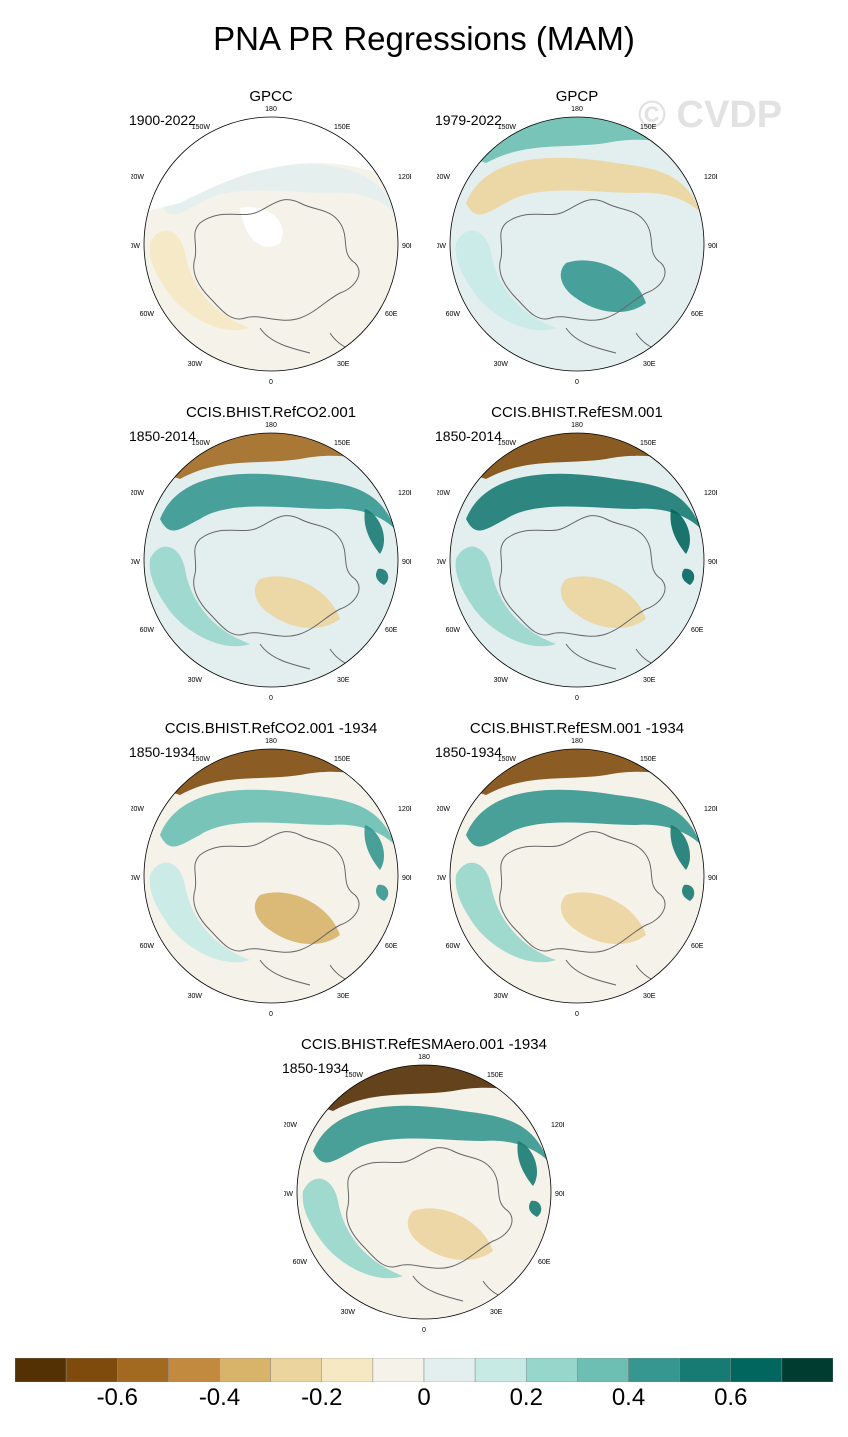 The image size is (848, 1437). I want to click on panel-title: CCIS.BHIST.RefESM.001 -1934, so click(577, 728).